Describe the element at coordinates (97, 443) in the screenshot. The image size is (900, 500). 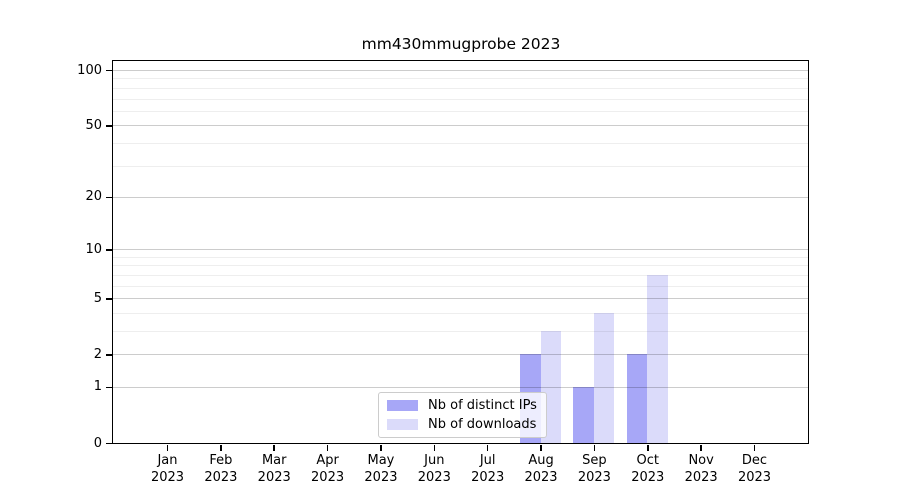
I see `y-tick-label-0: 0` at that location.